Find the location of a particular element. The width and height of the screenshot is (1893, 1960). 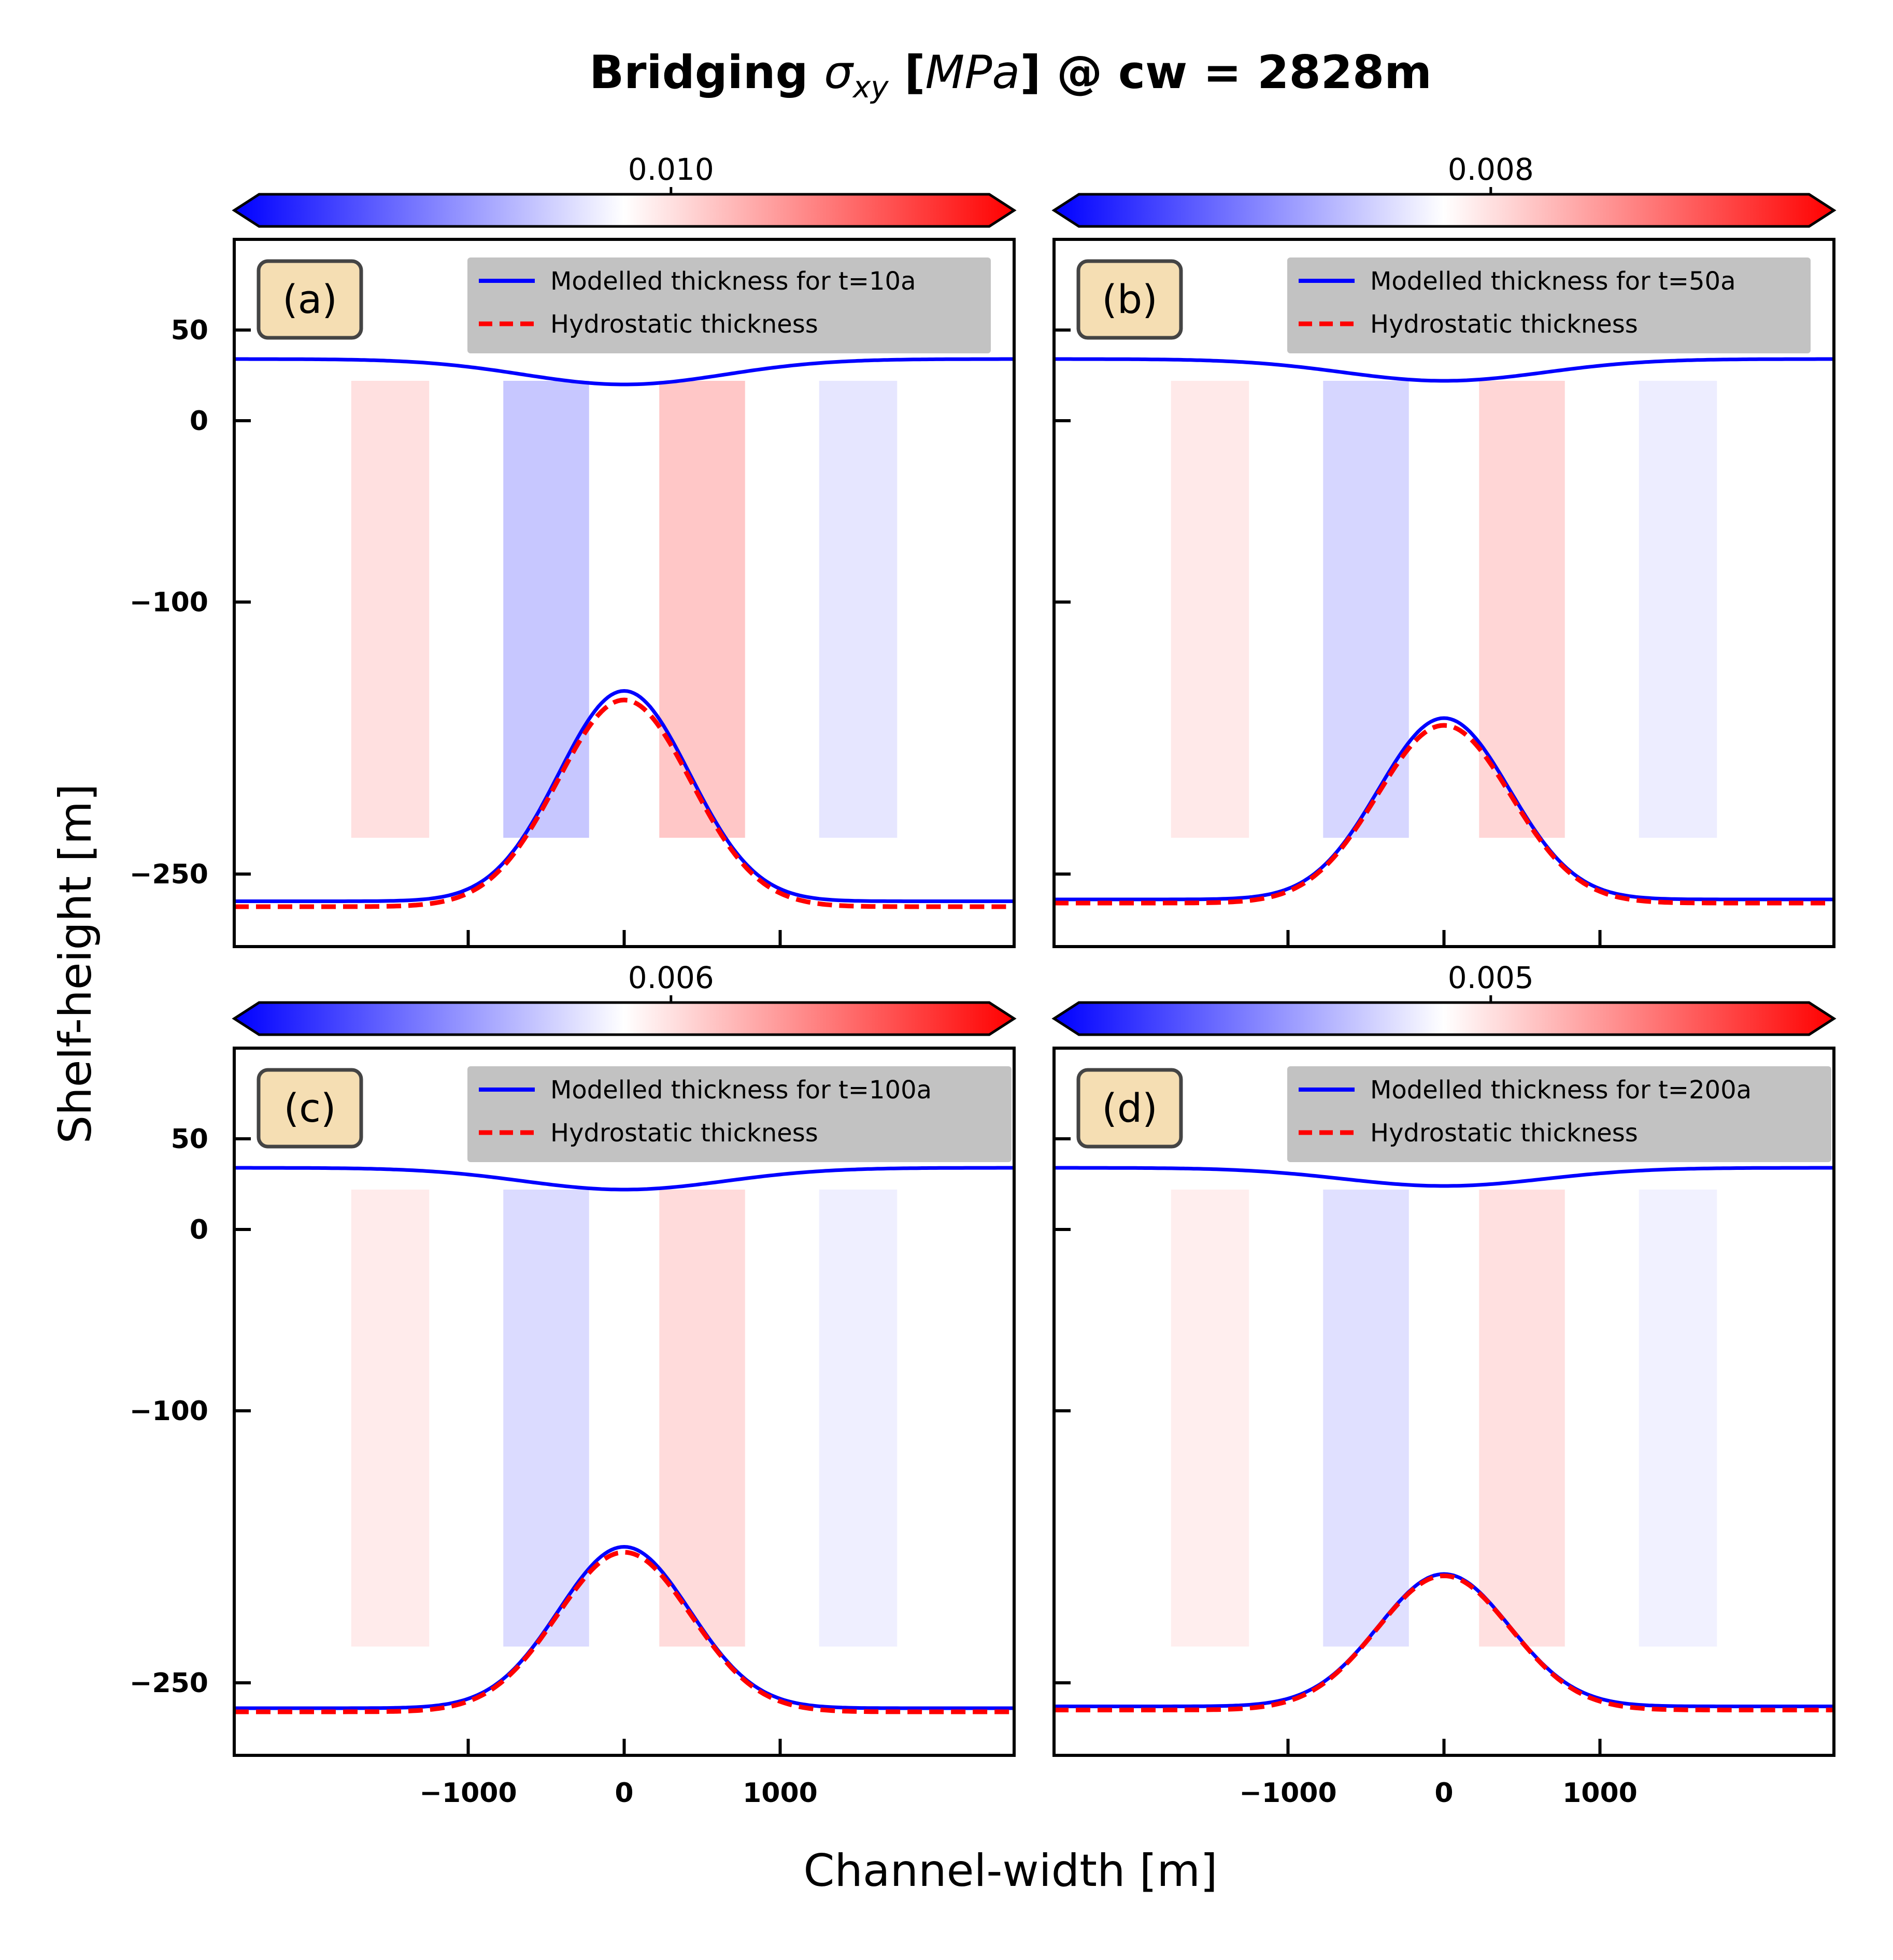

colorbar-tick-label: 0.005 is located at coordinates (1491, 978).